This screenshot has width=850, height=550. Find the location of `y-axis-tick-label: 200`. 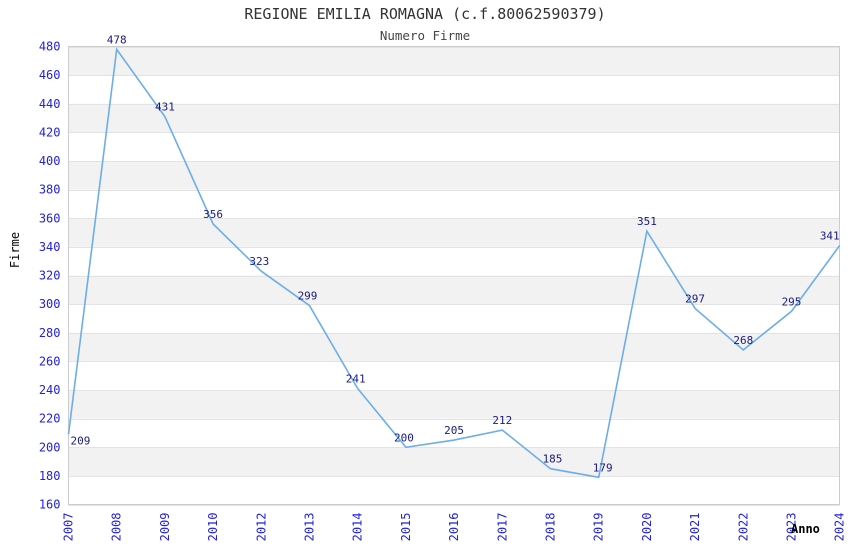

y-axis-tick-label: 200 is located at coordinates (50, 447).